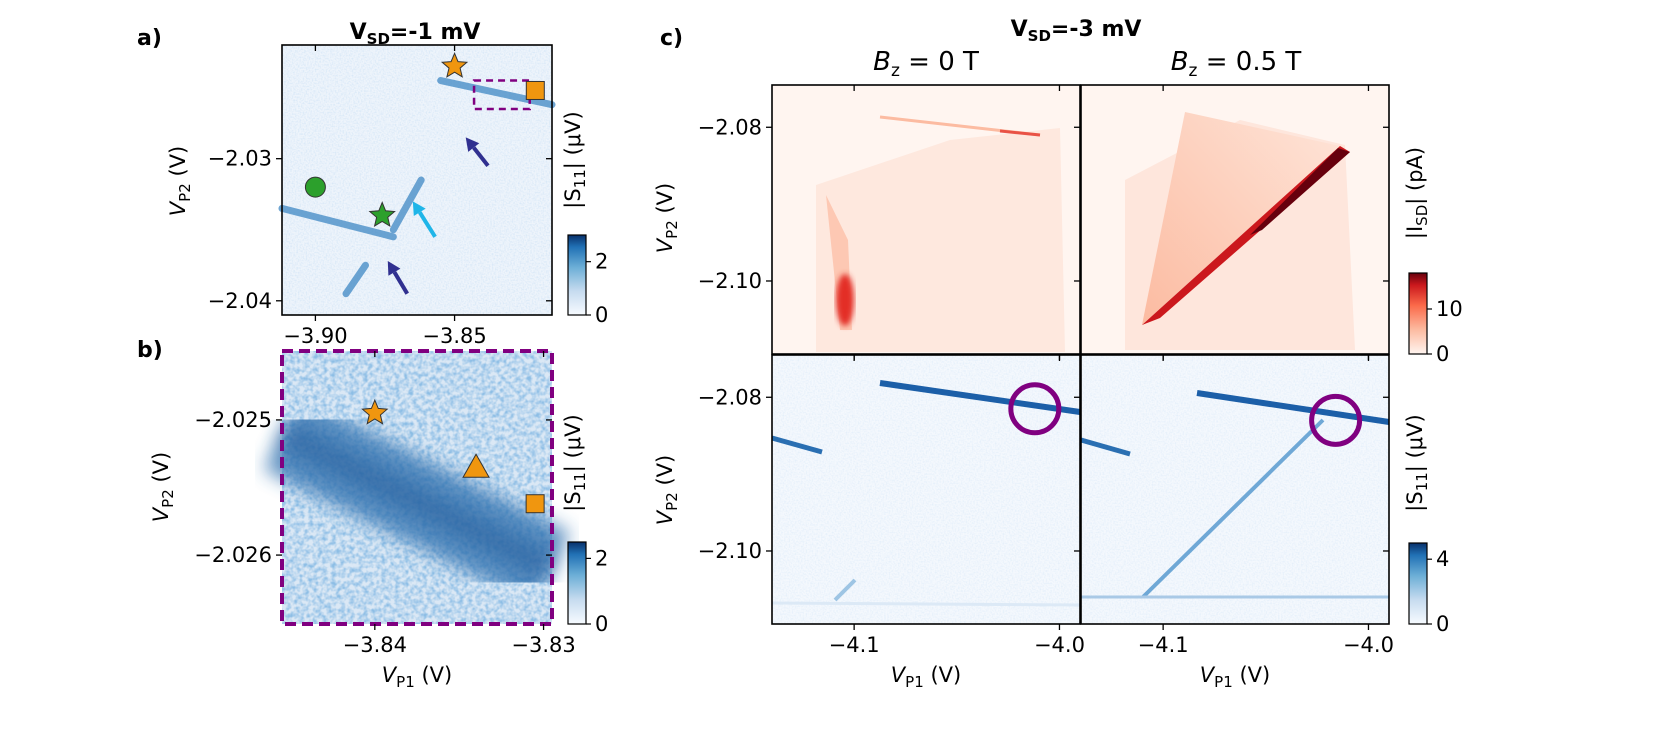 The width and height of the screenshot is (1663, 749). What do you see at coordinates (1059, 645) in the screenshot?
I see `panel-c-r1c0-xtick-label-1: −4.0` at bounding box center [1059, 645].